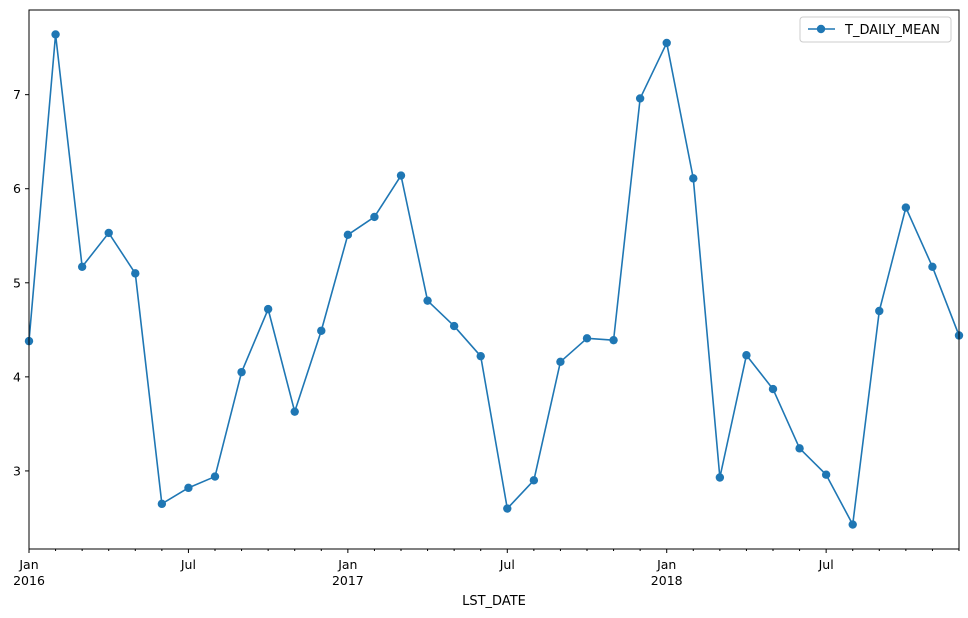  I want to click on y-tick-label: 5, so click(17, 282).